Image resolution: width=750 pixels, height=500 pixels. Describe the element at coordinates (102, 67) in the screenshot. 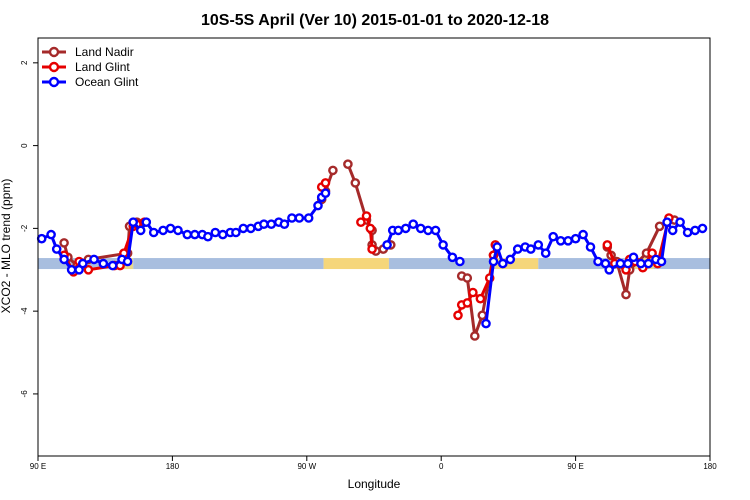

I see `legend-label: Land Glint` at that location.